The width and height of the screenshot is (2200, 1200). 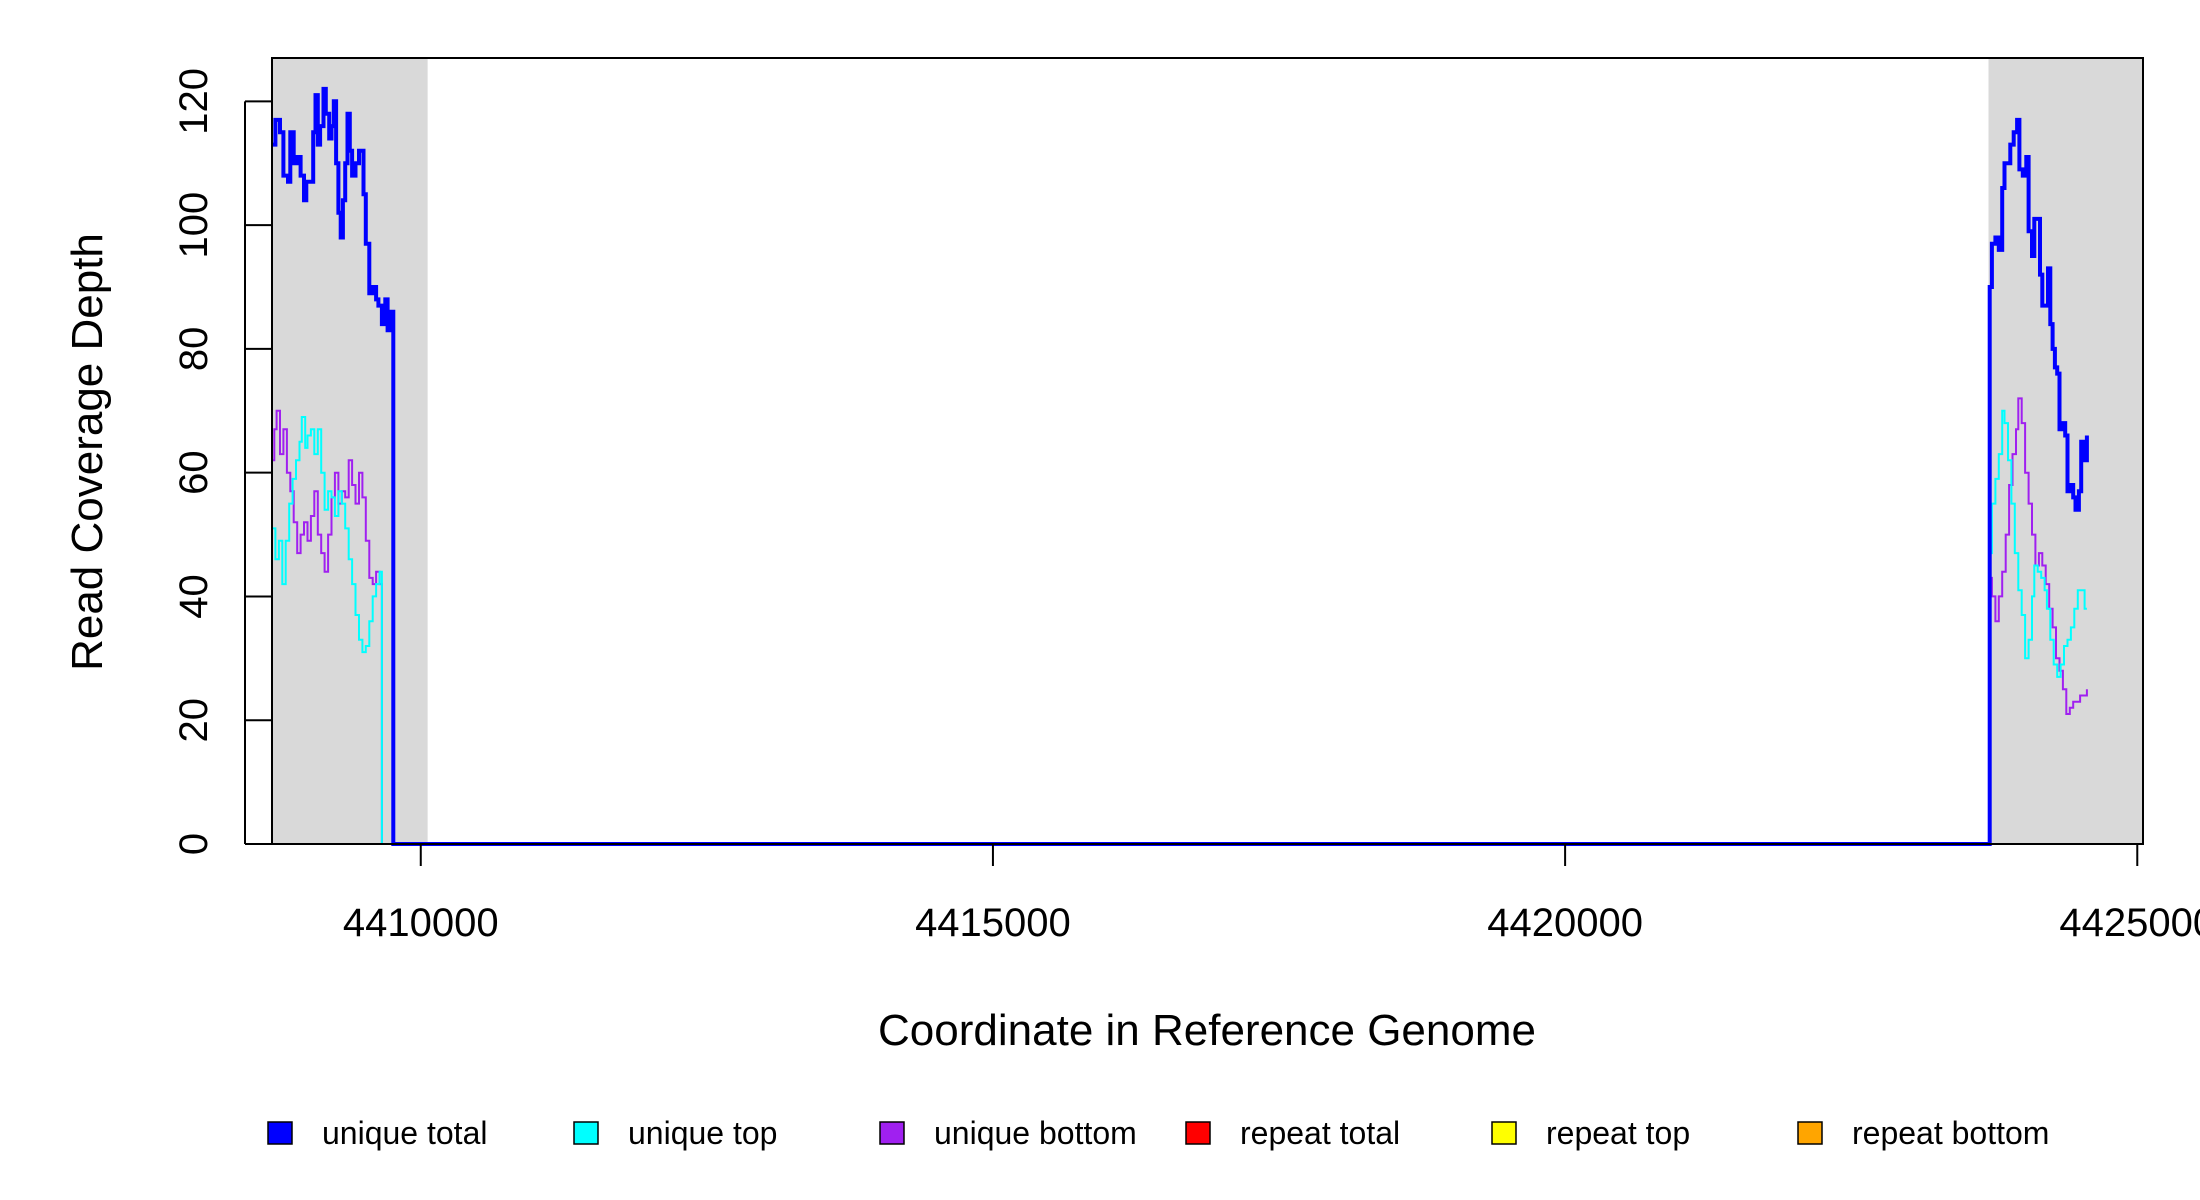 I want to click on legend-swatch-unique-total, so click(x=280, y=1133).